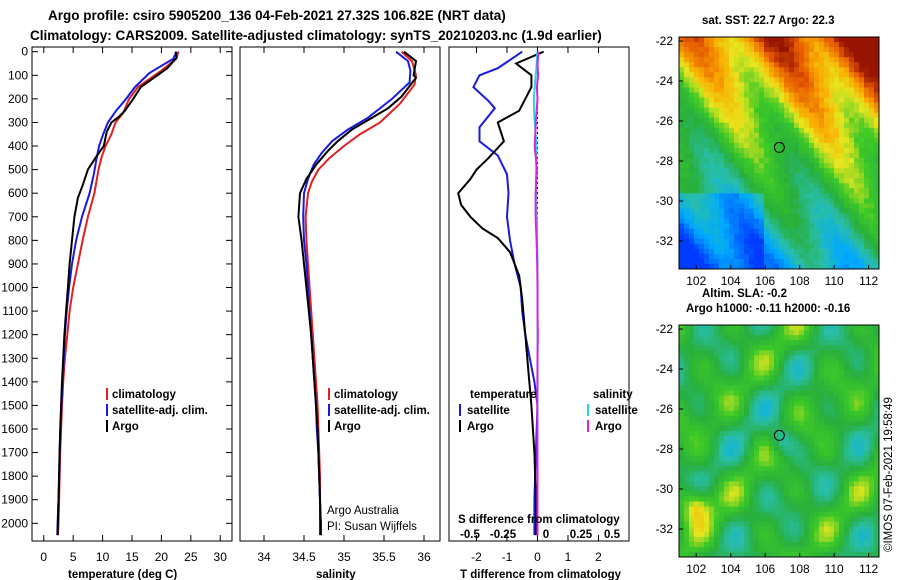 The image size is (900, 580). Describe the element at coordinates (14, 335) in the screenshot. I see `depth-tick-label: 1200` at that location.